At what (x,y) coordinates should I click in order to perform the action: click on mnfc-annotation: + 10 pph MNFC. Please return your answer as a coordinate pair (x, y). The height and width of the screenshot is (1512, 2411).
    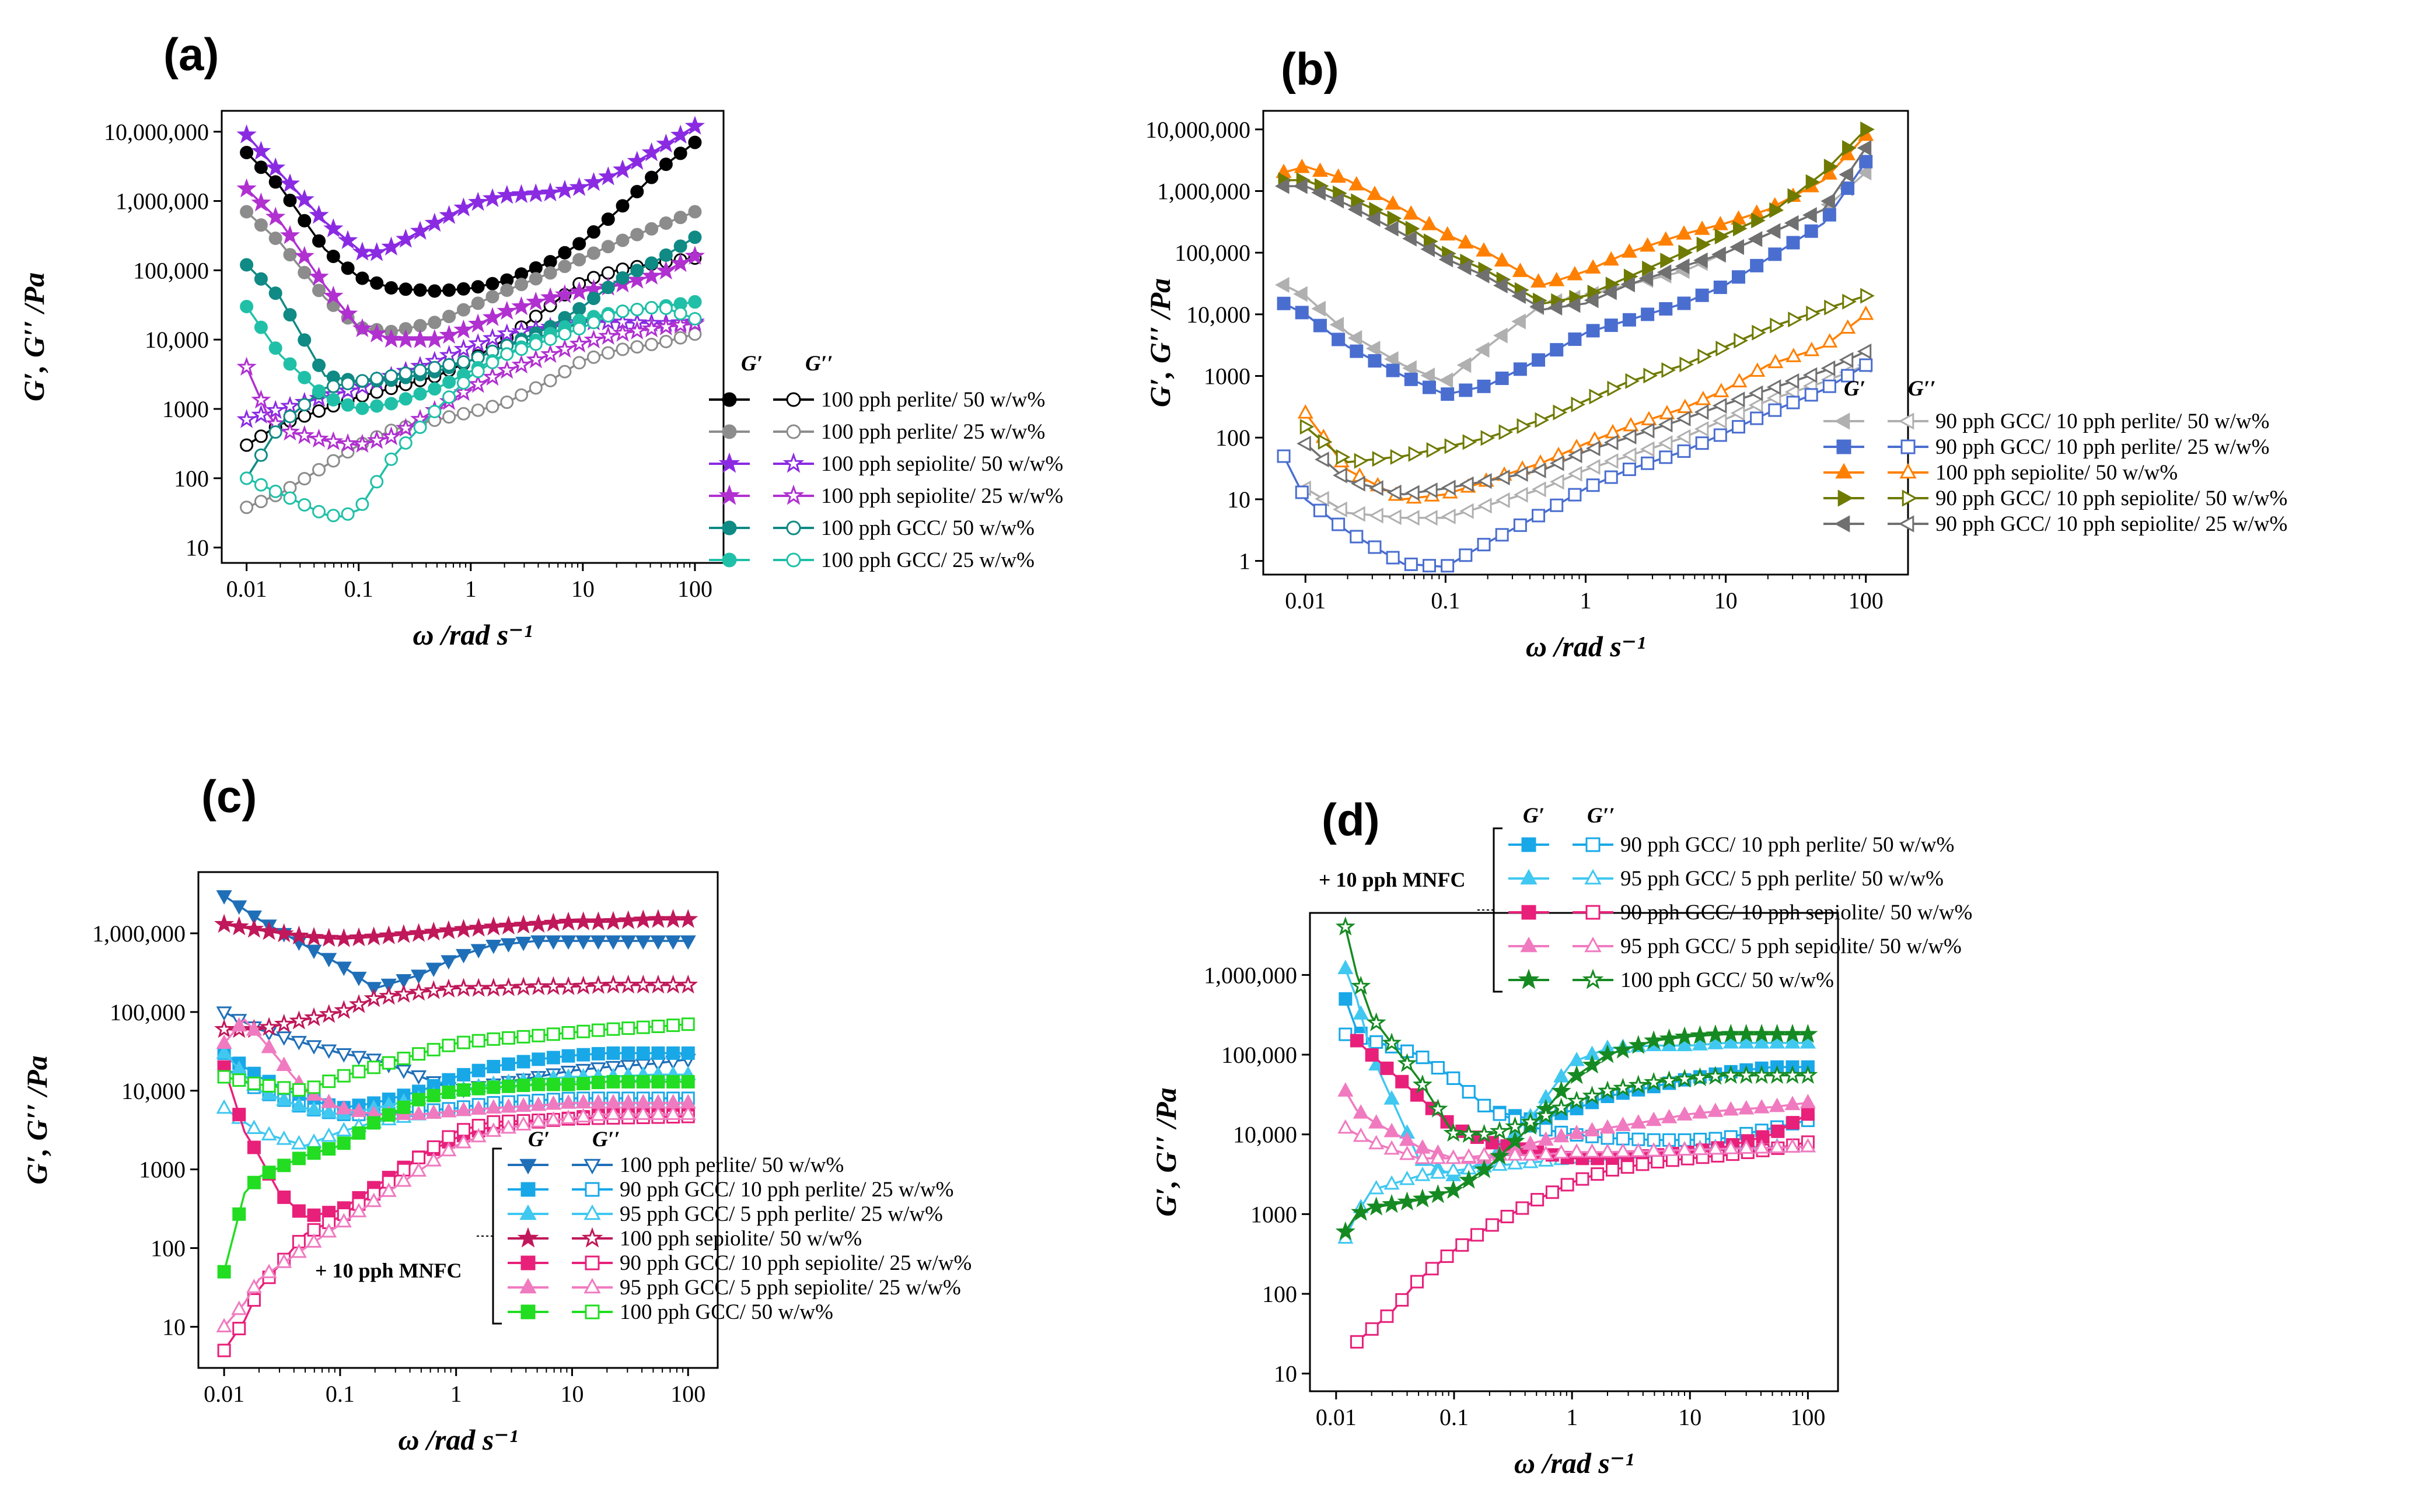
    Looking at the image, I should click on (388, 1270).